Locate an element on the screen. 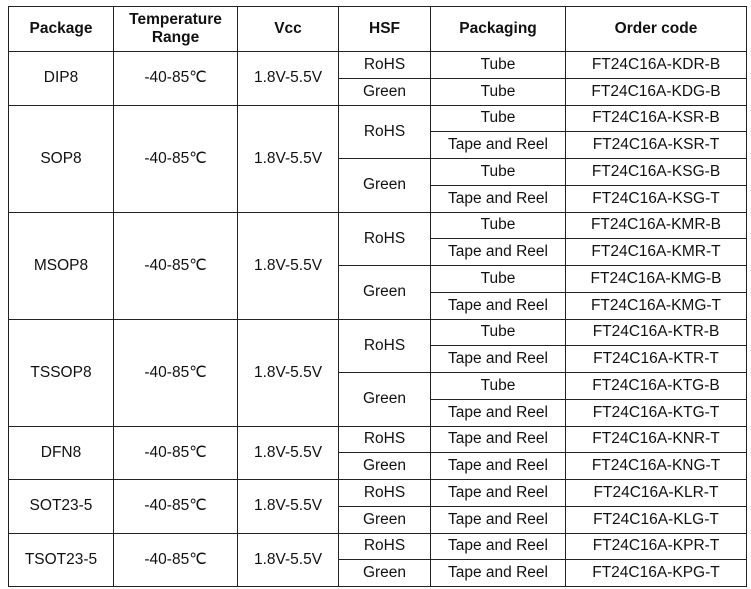  table-row: Tape and Reel FT24C16A-KTG-T is located at coordinates (378, 412).